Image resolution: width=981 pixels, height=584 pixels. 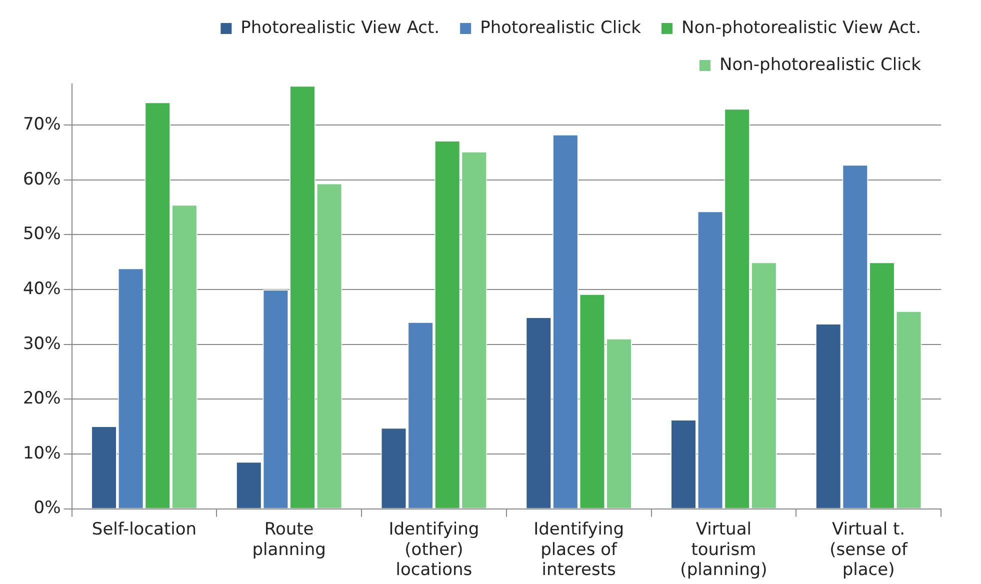 What do you see at coordinates (561, 28) in the screenshot?
I see `legend-label: Photorealistic Click` at bounding box center [561, 28].